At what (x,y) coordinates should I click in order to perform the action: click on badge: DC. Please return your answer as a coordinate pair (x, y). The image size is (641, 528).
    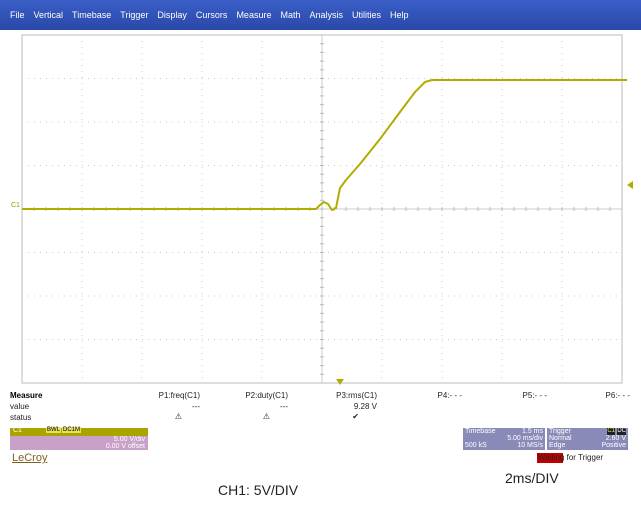
    Looking at the image, I should click on (621, 432).